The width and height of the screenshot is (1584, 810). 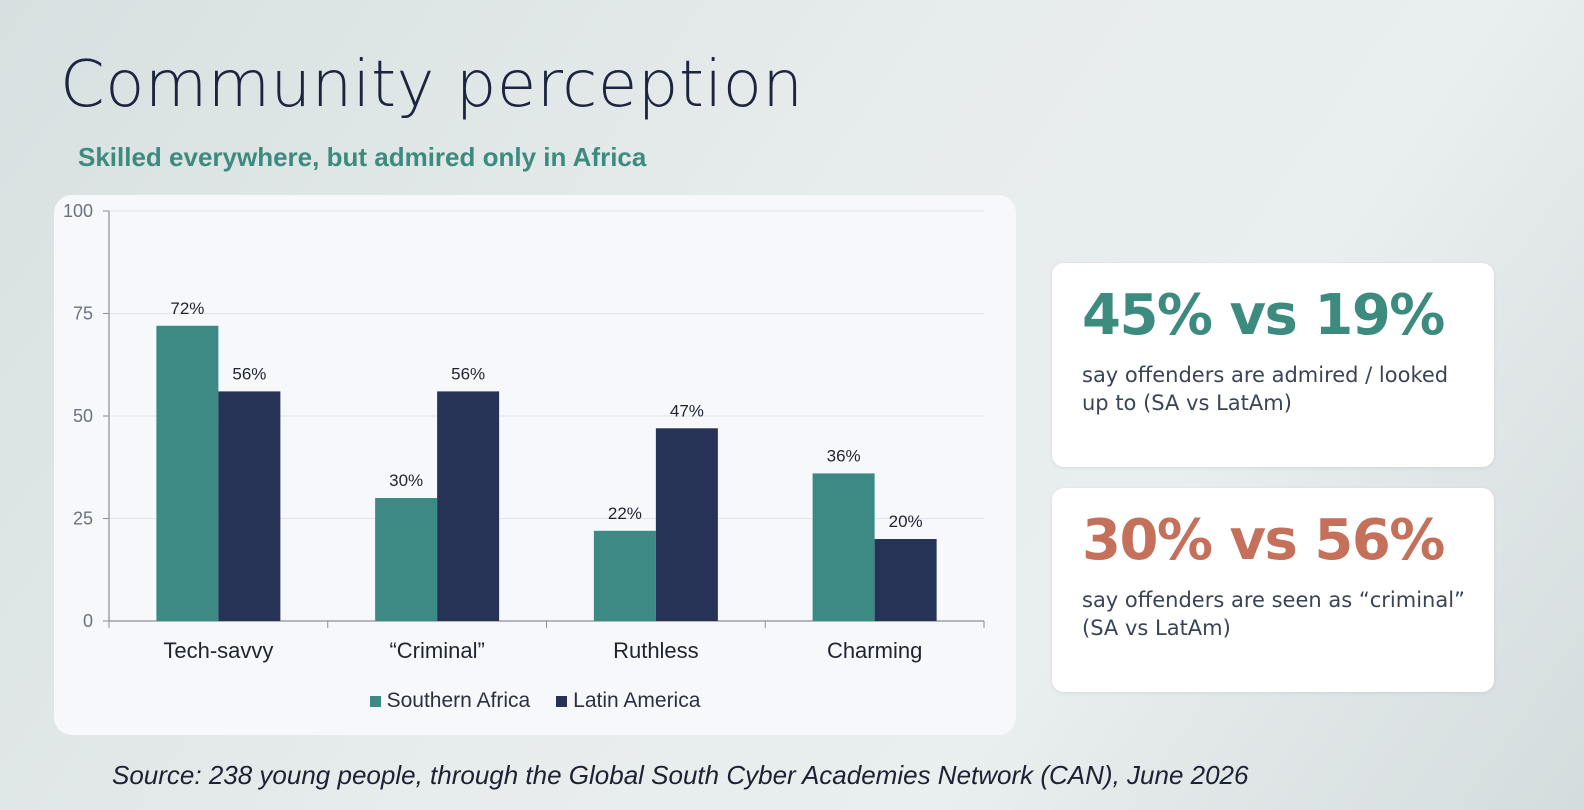 I want to click on legend-label-latin-america: Latin America, so click(x=637, y=700).